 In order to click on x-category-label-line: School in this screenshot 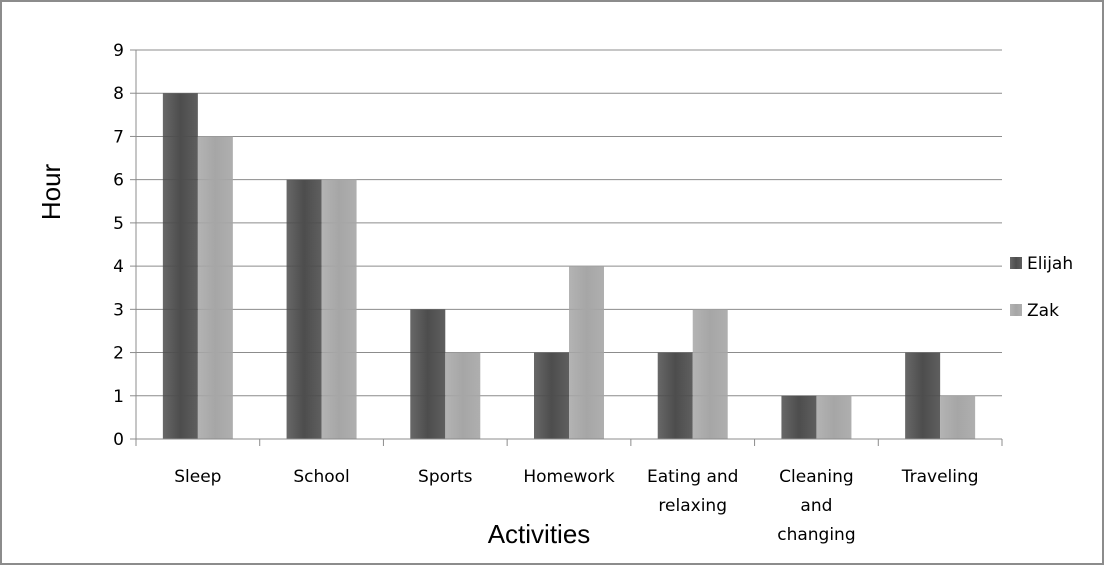, I will do `click(321, 477)`.